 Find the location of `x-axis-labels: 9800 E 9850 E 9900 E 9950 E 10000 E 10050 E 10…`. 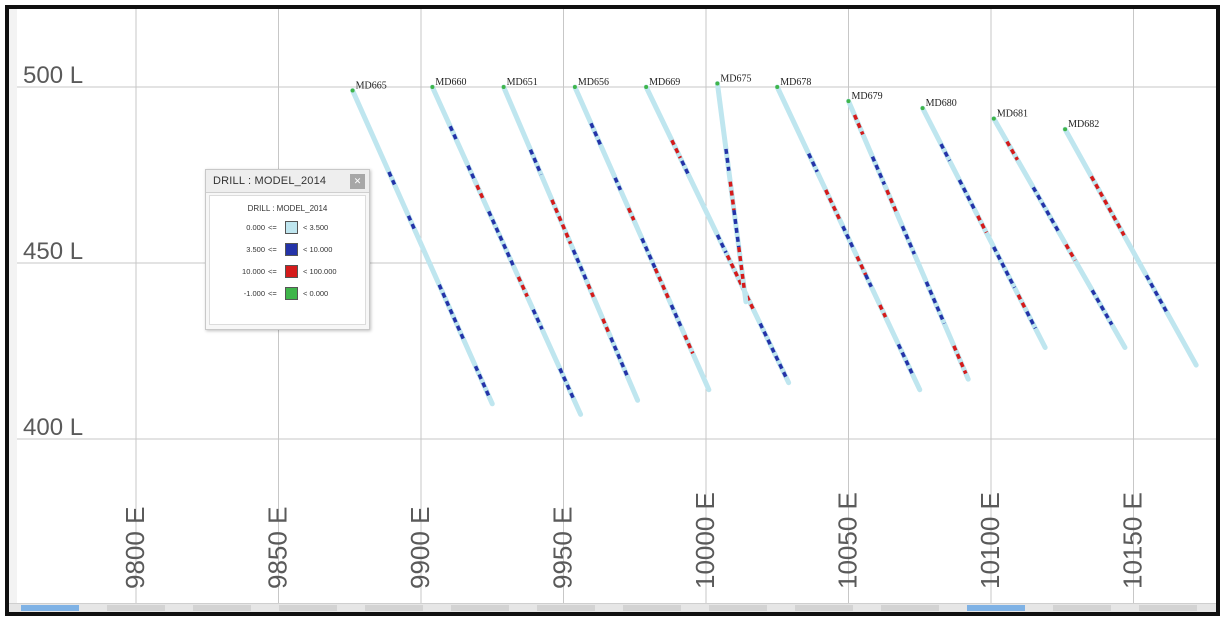

x-axis-labels: 9800 E 9850 E 9900 E 9950 E 10000 E 10050 E 10… is located at coordinates (634, 540).